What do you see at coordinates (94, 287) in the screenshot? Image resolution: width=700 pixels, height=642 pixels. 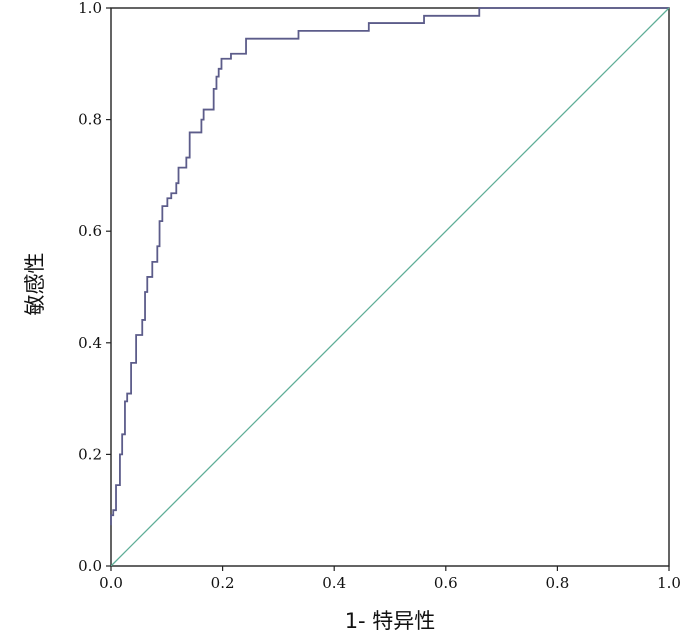 I see `y-axis-ticks: 0.0 0.2 0.4 0.6 0.8 1.0` at bounding box center [94, 287].